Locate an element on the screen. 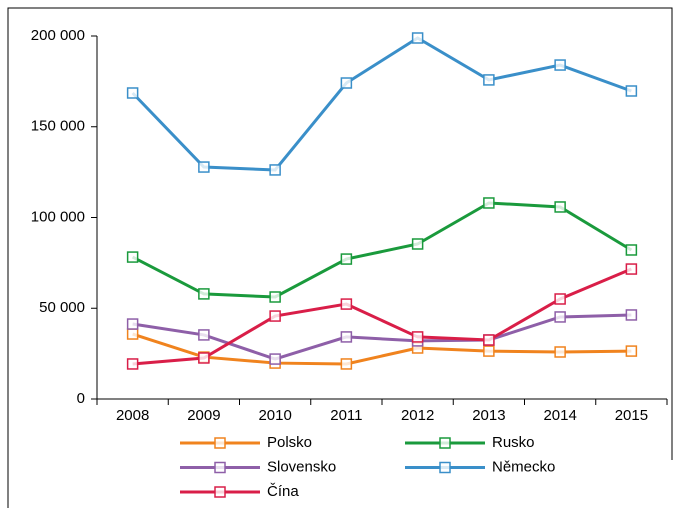 This screenshot has height=508, width=681. x-tick-label: 2008 is located at coordinates (132, 415).